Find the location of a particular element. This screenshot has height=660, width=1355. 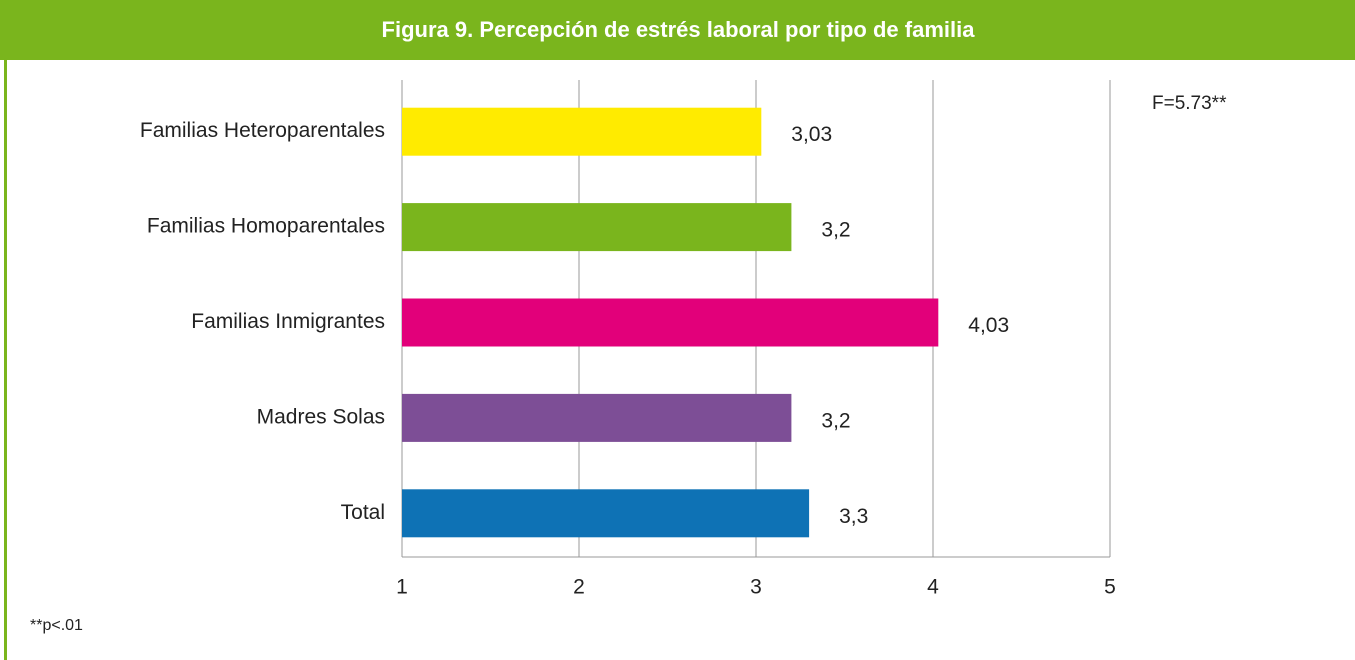

y-tick-label: Familias Heteroparentales is located at coordinates (262, 130).